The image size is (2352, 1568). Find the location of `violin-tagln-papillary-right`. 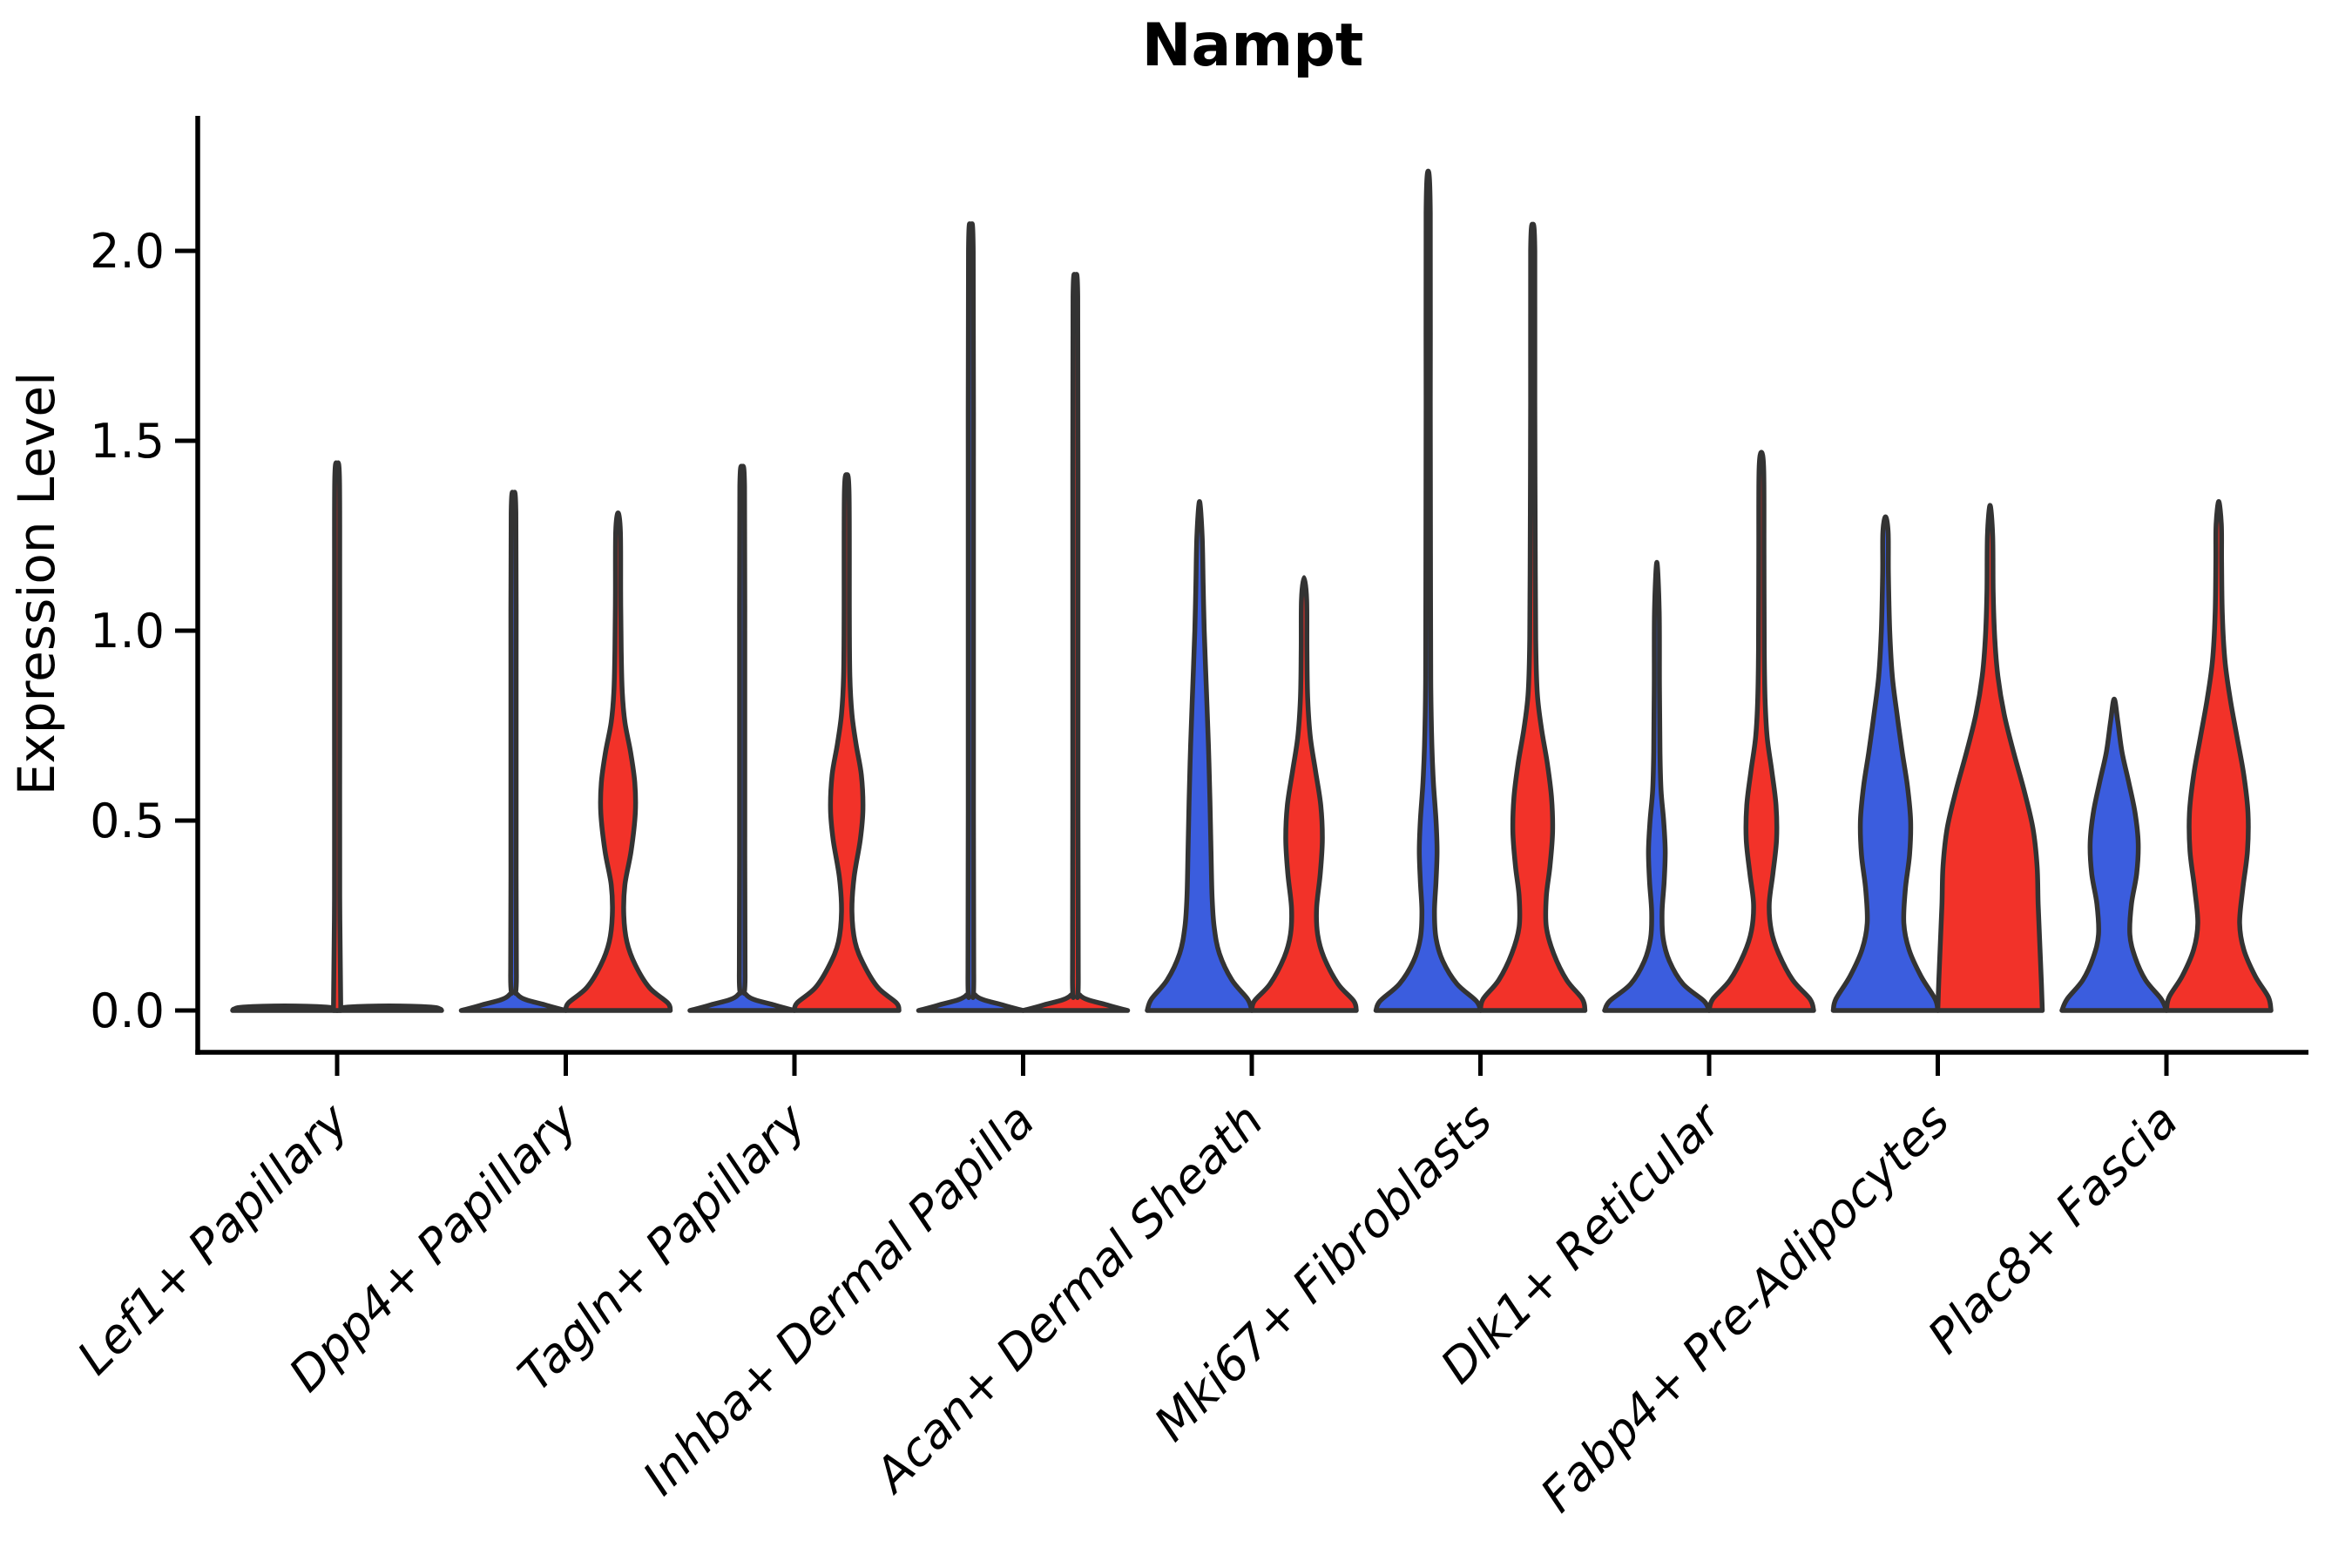

violin-tagln-papillary-right is located at coordinates (847, 742).